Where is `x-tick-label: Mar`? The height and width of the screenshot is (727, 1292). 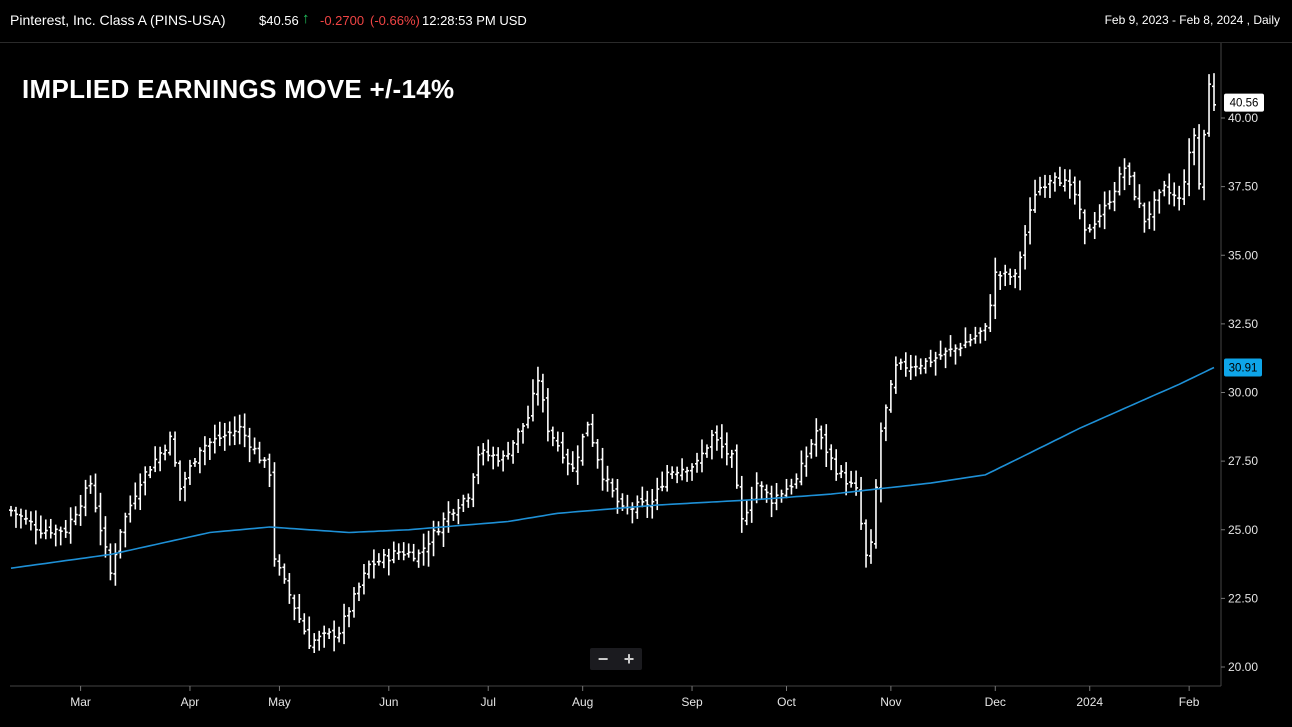 x-tick-label: Mar is located at coordinates (80, 702).